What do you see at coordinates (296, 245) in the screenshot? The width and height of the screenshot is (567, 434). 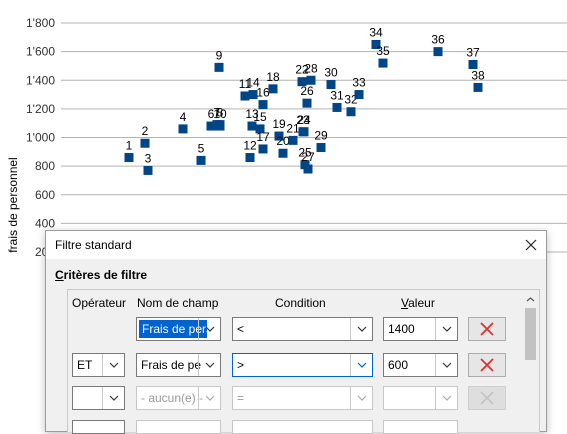 I see `dialog-titlebar: Filtre standard` at bounding box center [296, 245].